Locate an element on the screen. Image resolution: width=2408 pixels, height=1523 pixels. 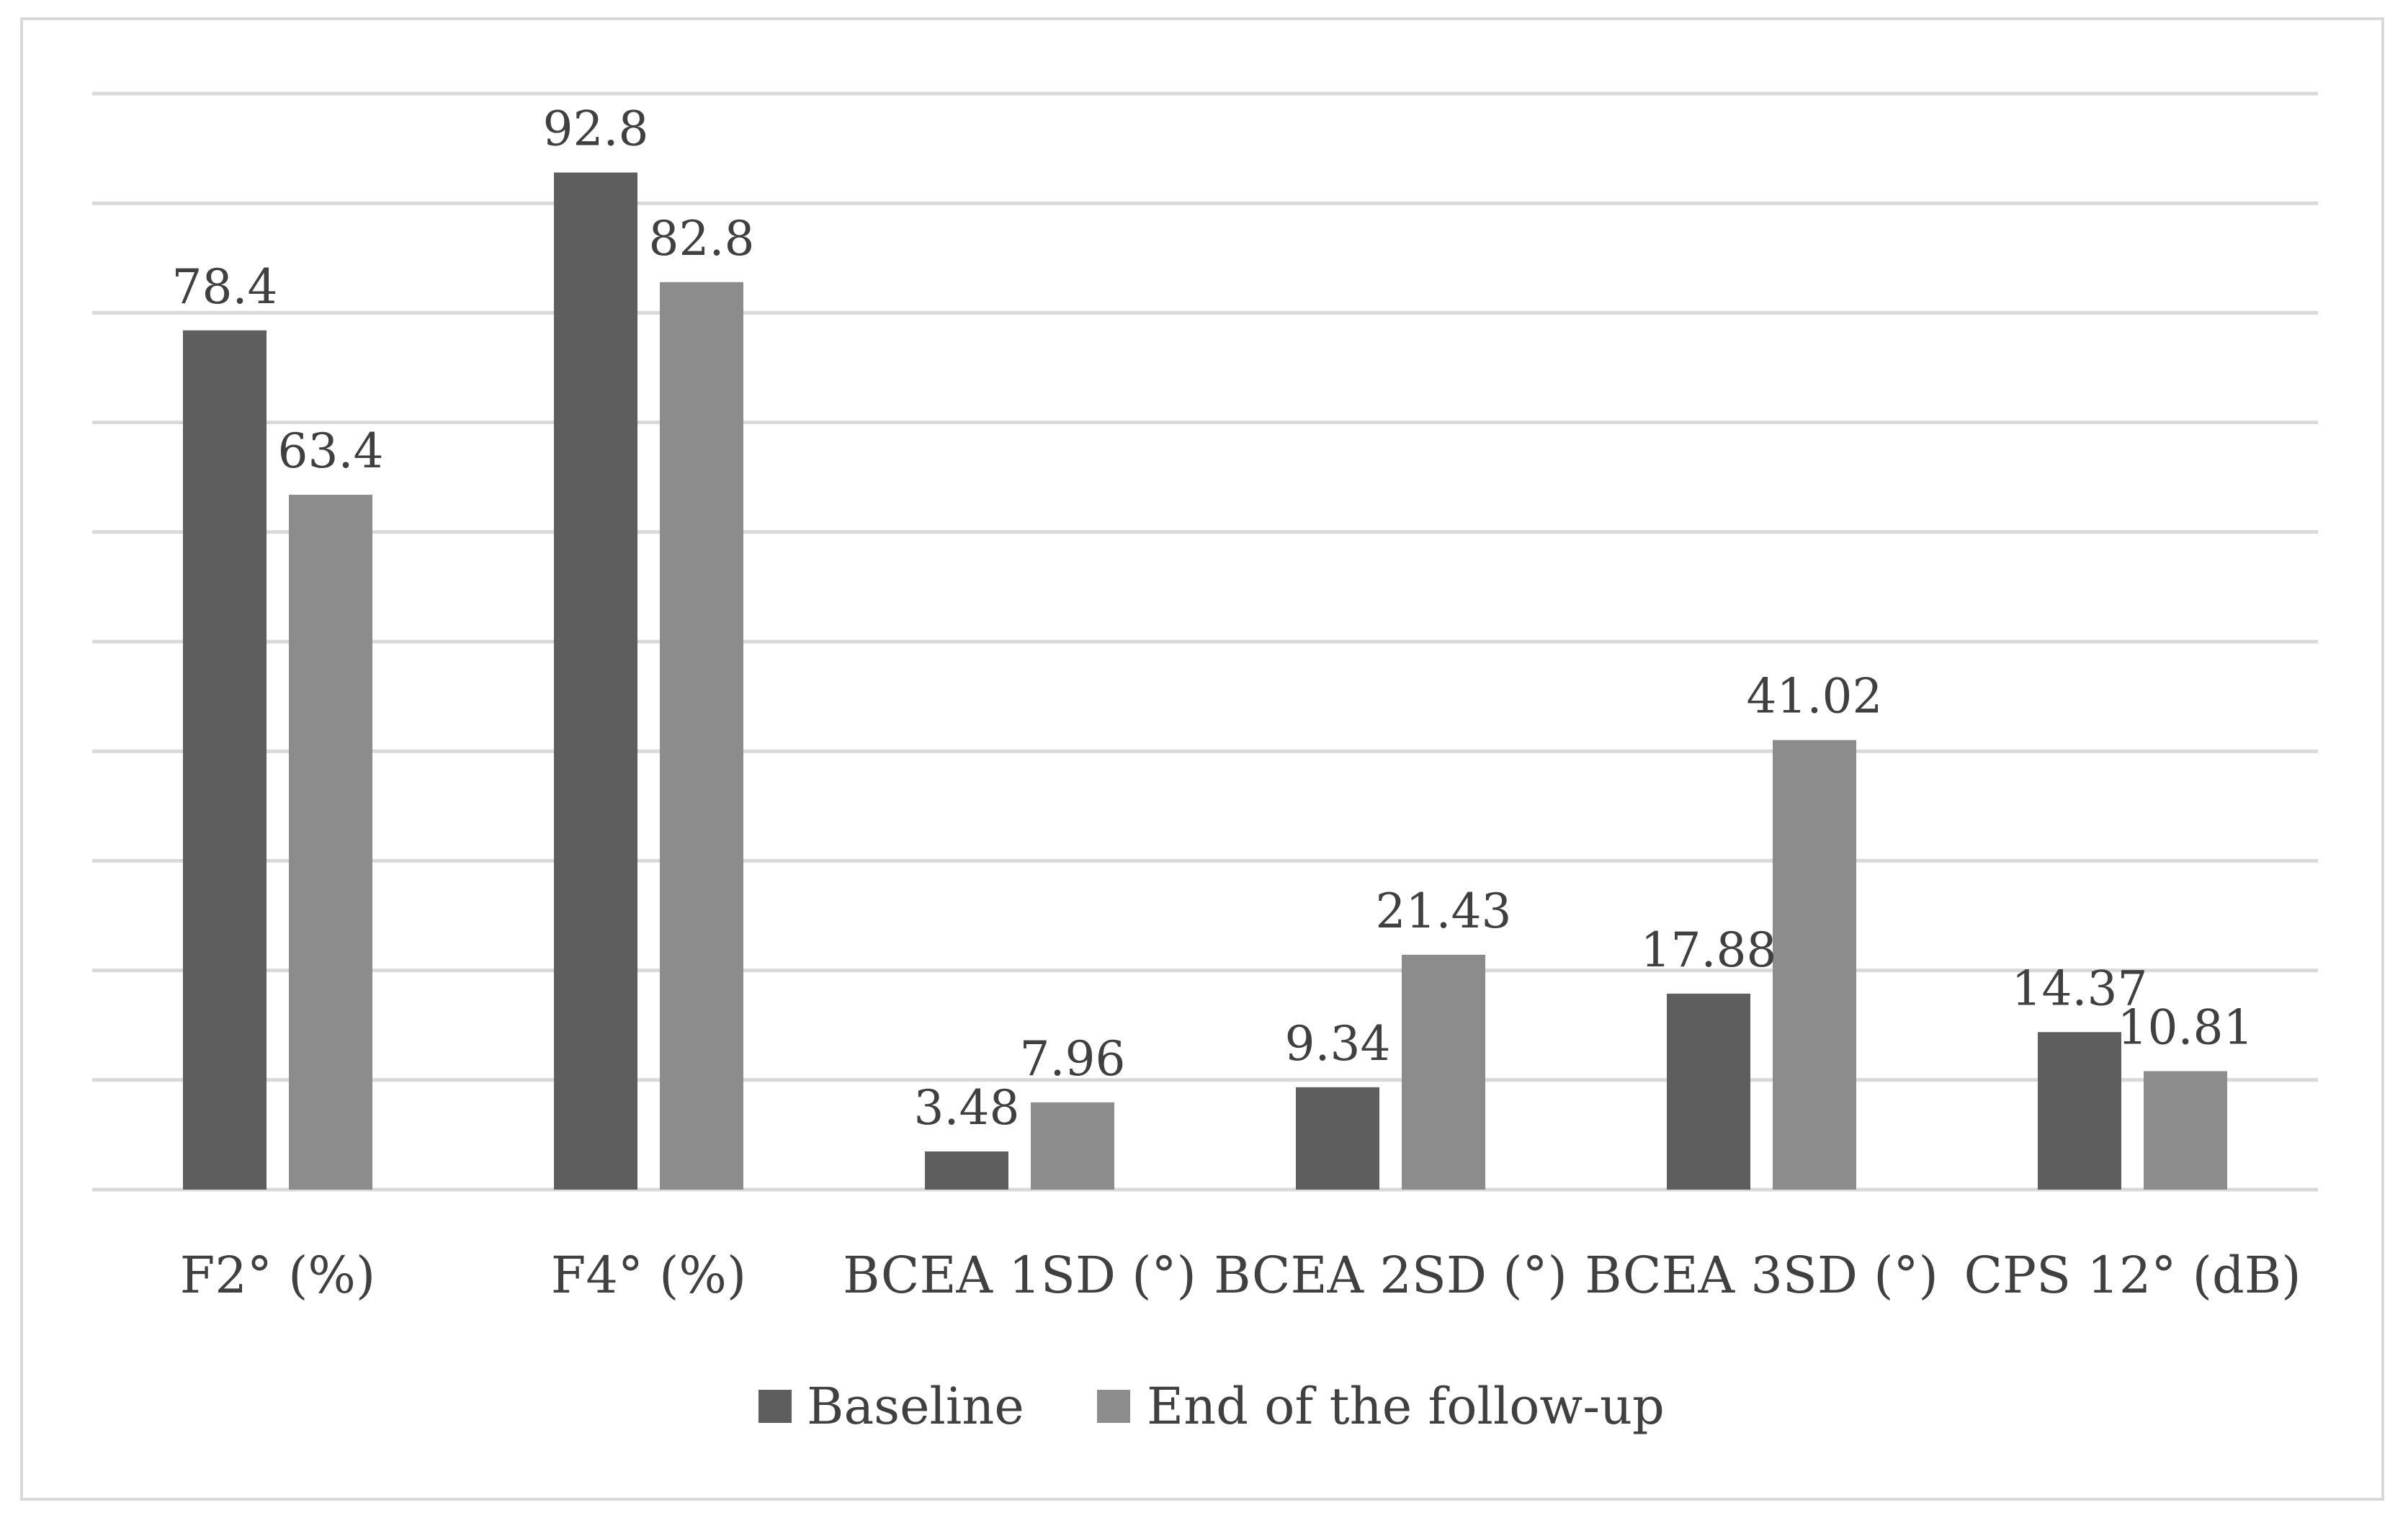
legend: Baseline End of the follow-up is located at coordinates (1212, 1407).